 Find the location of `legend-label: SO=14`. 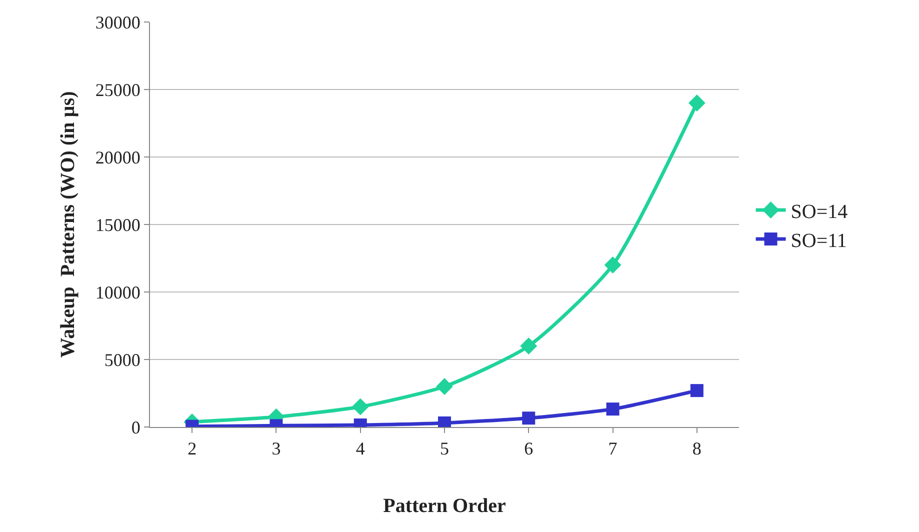

legend-label: SO=14 is located at coordinates (819, 211).